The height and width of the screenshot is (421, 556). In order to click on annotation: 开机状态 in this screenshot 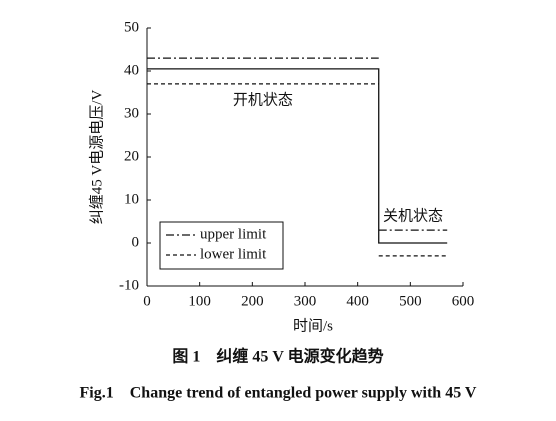, I will do `click(263, 100)`.